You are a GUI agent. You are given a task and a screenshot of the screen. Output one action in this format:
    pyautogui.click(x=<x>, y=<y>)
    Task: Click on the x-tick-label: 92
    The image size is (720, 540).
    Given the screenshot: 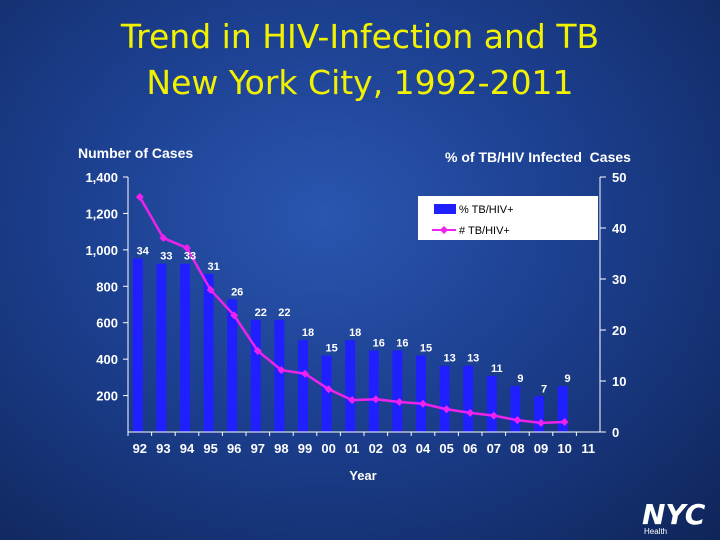 What is the action you would take?
    pyautogui.click(x=140, y=448)
    